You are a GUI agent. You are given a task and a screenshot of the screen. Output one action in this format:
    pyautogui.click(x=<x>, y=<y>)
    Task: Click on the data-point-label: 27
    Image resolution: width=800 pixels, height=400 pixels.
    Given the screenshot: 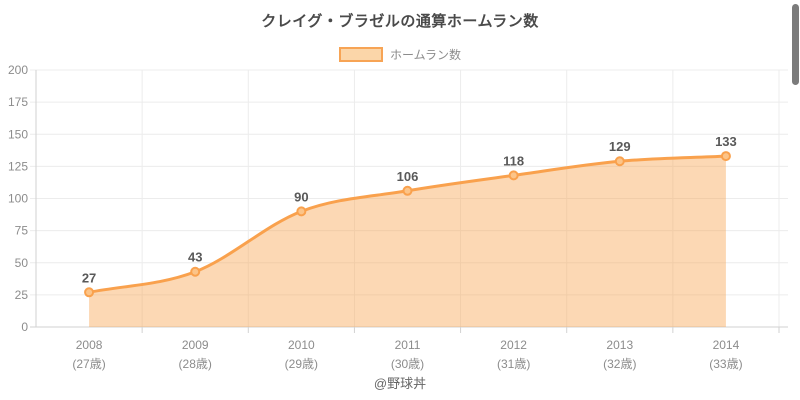 What is the action you would take?
    pyautogui.click(x=89, y=277)
    